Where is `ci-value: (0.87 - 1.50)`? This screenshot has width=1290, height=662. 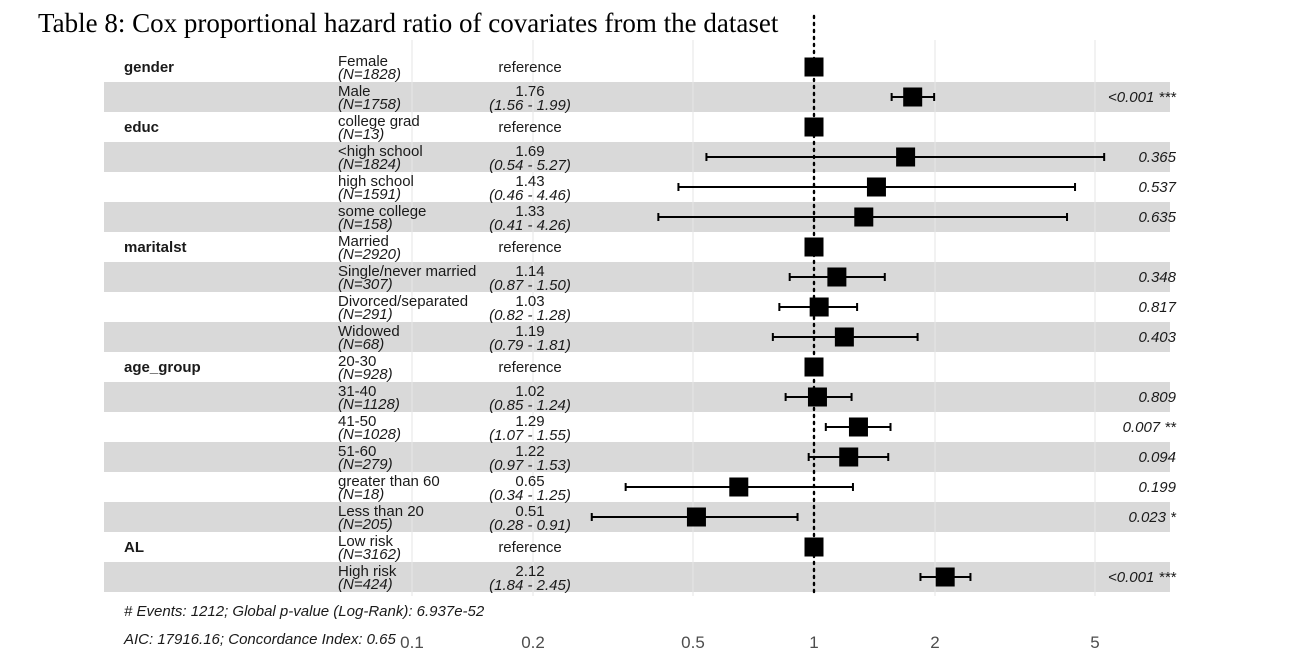
ci-value: (0.87 - 1.50) is located at coordinates (530, 285).